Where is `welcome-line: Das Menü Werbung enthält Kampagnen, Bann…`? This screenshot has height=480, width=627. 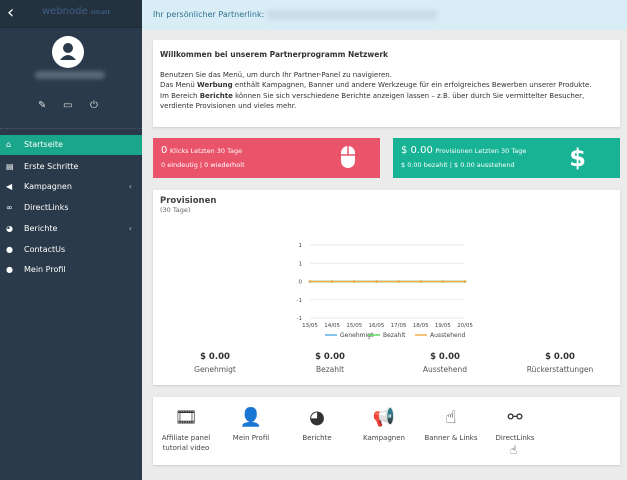
welcome-line: Das Menü Werbung enthält Kampagnen, Bann… is located at coordinates (386, 85).